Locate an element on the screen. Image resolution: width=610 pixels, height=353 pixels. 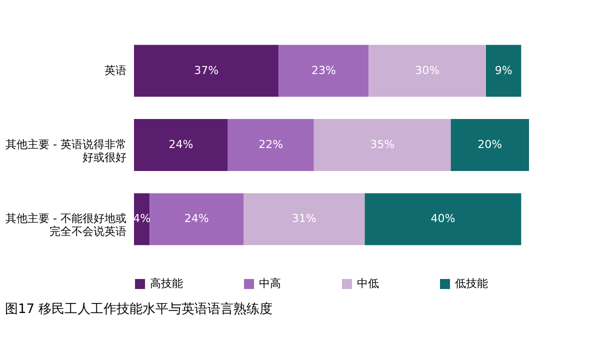
data-label: 40% is located at coordinates (443, 219).